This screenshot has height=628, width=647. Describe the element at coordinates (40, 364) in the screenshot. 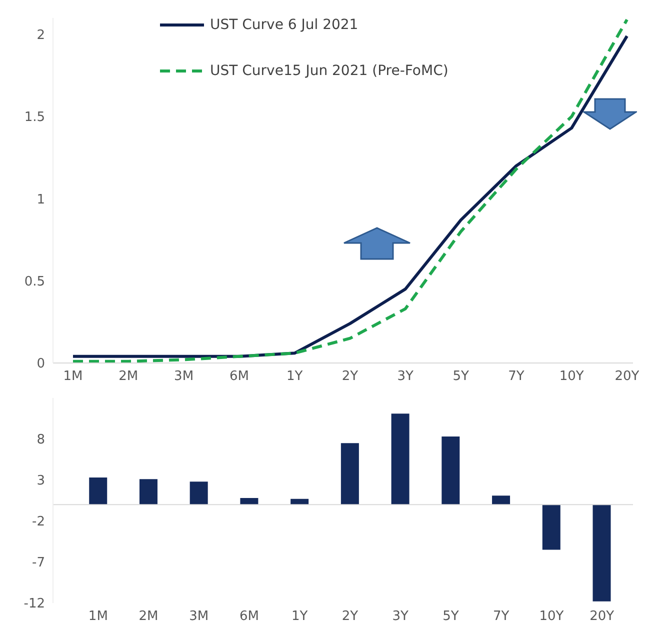

I see `y-tick-label: 0` at that location.